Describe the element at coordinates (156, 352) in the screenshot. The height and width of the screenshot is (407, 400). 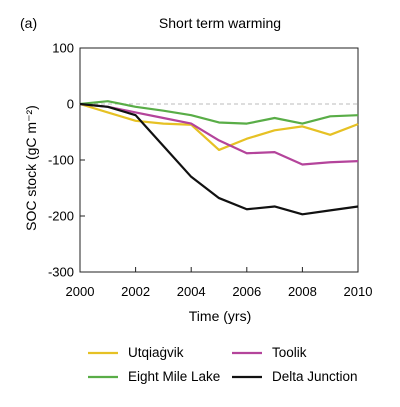
I see `legend-label: Utqiaġvik` at that location.